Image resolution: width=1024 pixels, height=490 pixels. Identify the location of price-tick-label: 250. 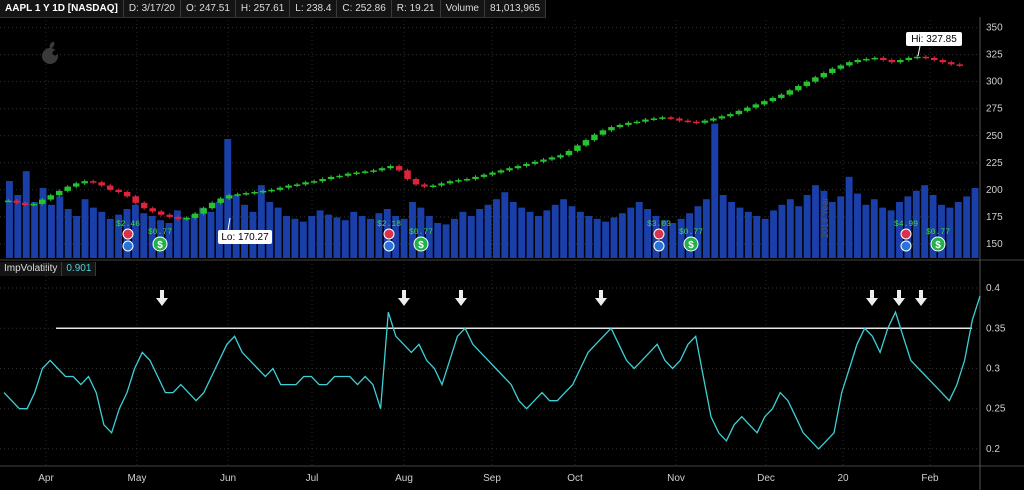
(994, 136).